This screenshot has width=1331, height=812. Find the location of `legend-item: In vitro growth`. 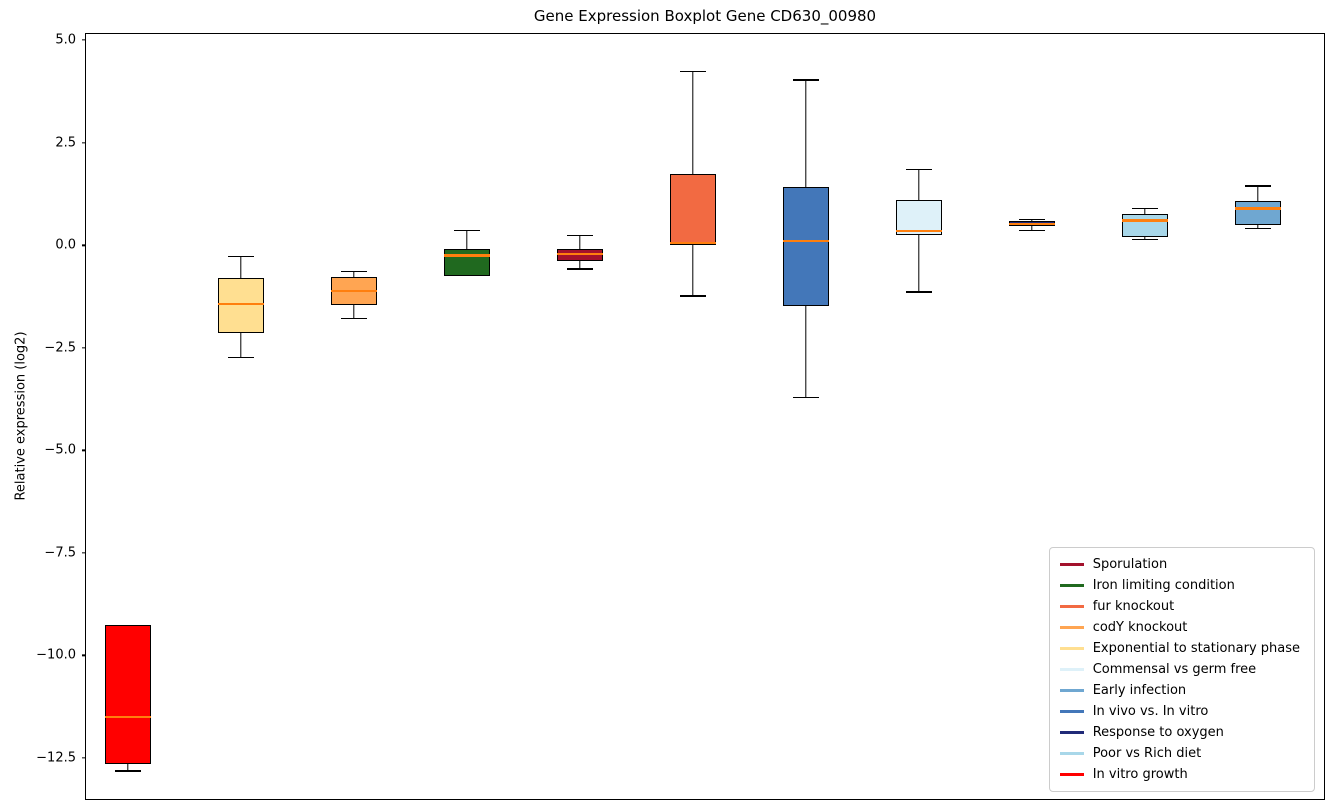

legend-item: In vitro growth is located at coordinates (1179, 774).